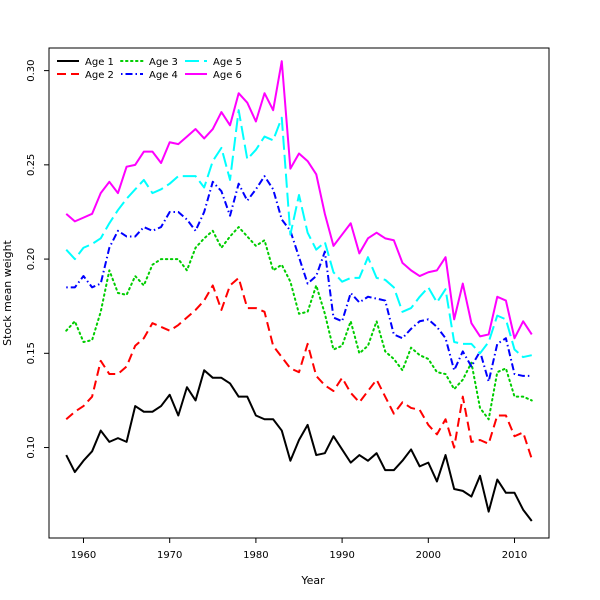 This screenshot has width=600, height=600. Describe the element at coordinates (227, 75) in the screenshot. I see `legend-label-age-6: Age 6` at that location.